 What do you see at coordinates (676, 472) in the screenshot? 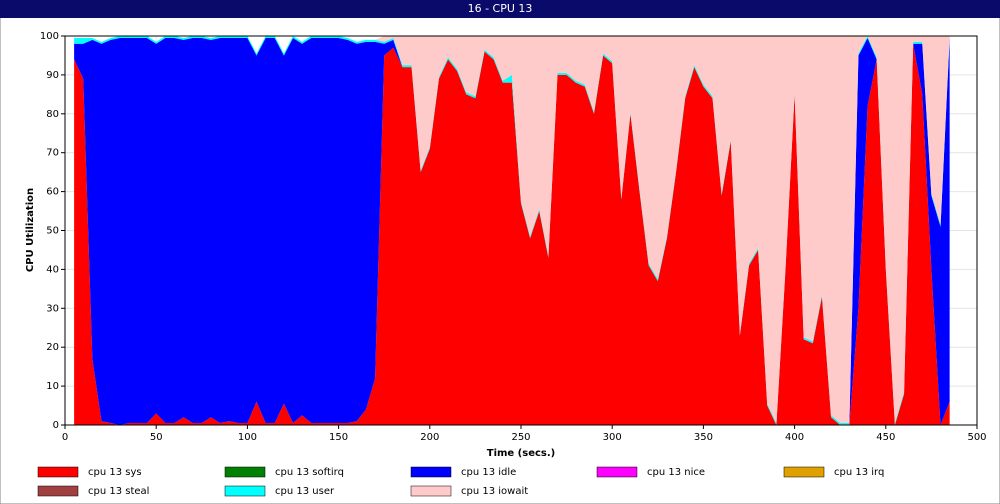
I see `legend-label: cpu 13 nice` at bounding box center [676, 472].